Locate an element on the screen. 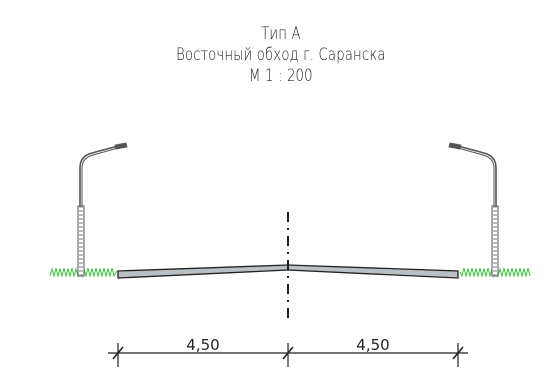  street-lamp-left-icon is located at coordinates (102, 209).